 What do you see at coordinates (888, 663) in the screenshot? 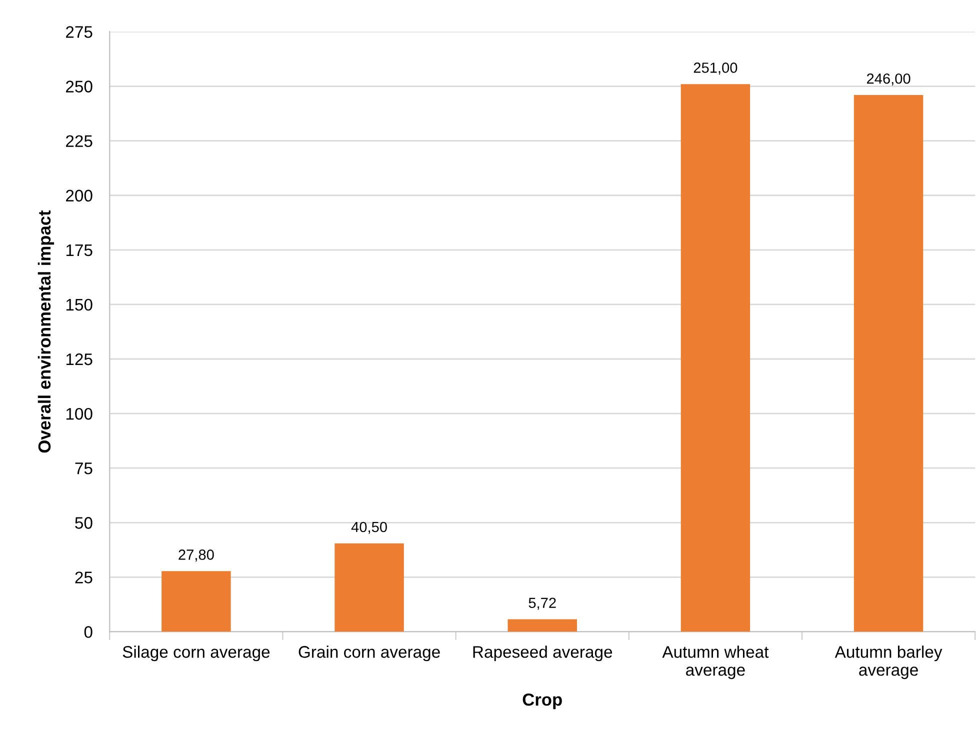
I see `x-tick-label: Autumn barley average` at bounding box center [888, 663].